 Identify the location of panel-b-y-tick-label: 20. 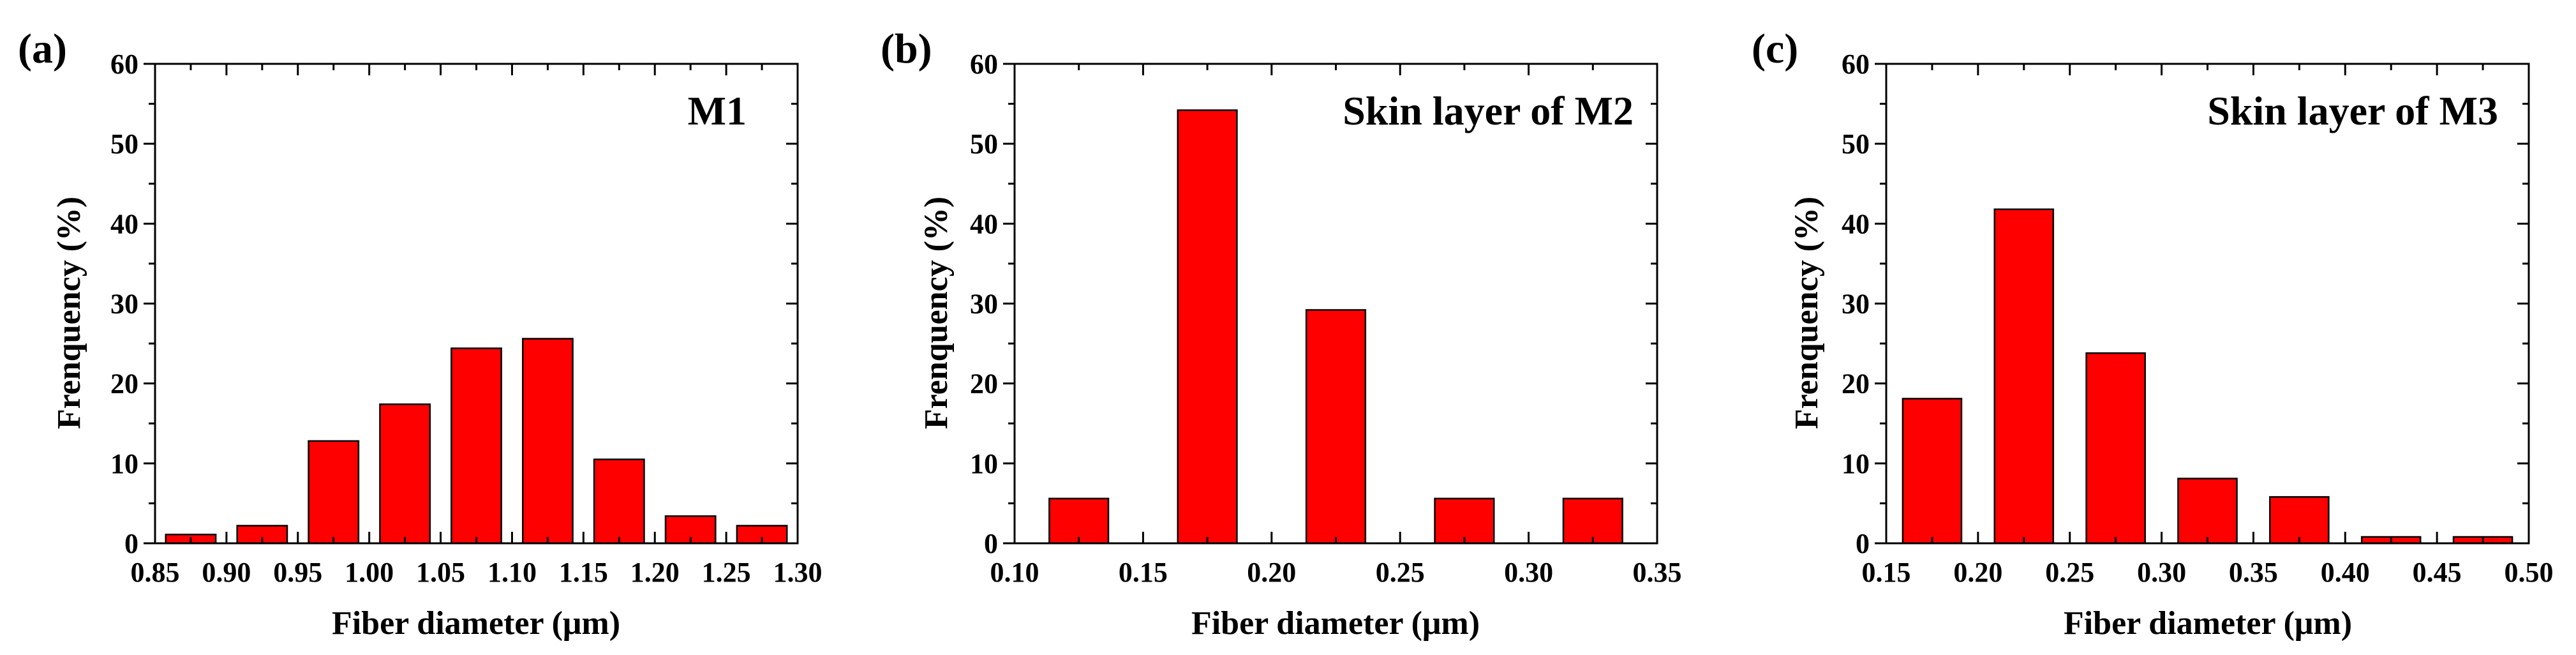
(984, 384).